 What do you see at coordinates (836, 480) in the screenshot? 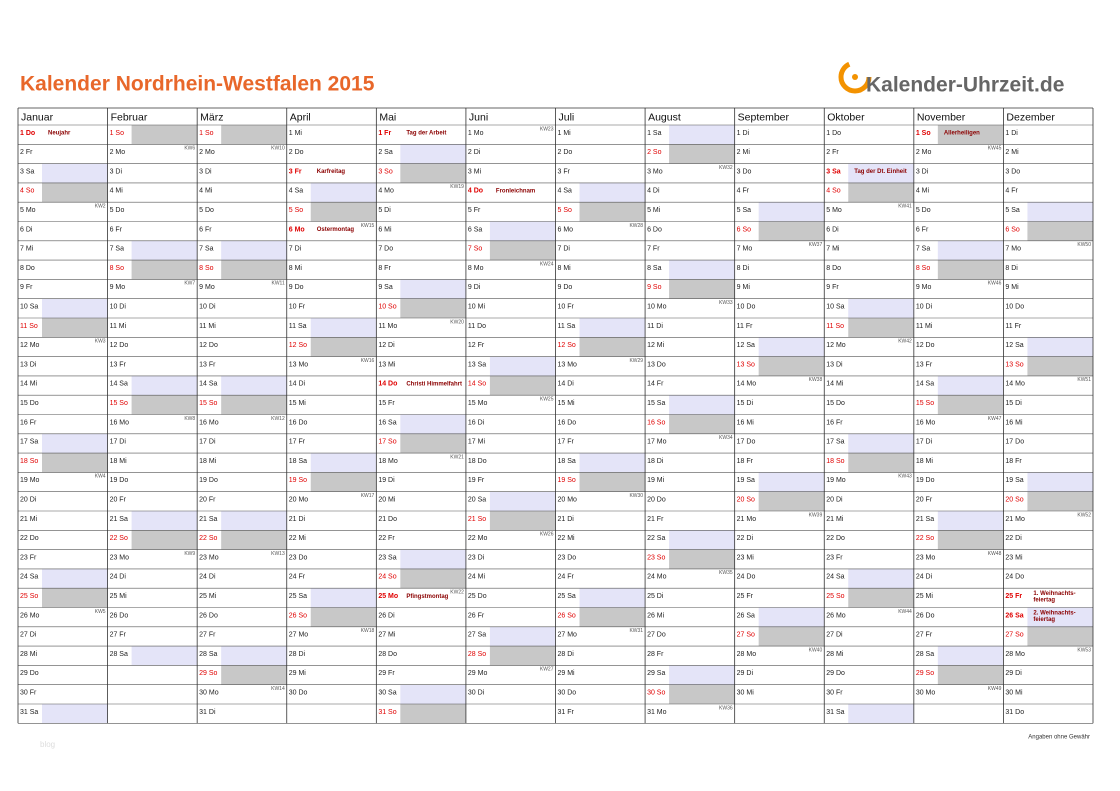
I see `day-label: 19 Mo` at bounding box center [836, 480].